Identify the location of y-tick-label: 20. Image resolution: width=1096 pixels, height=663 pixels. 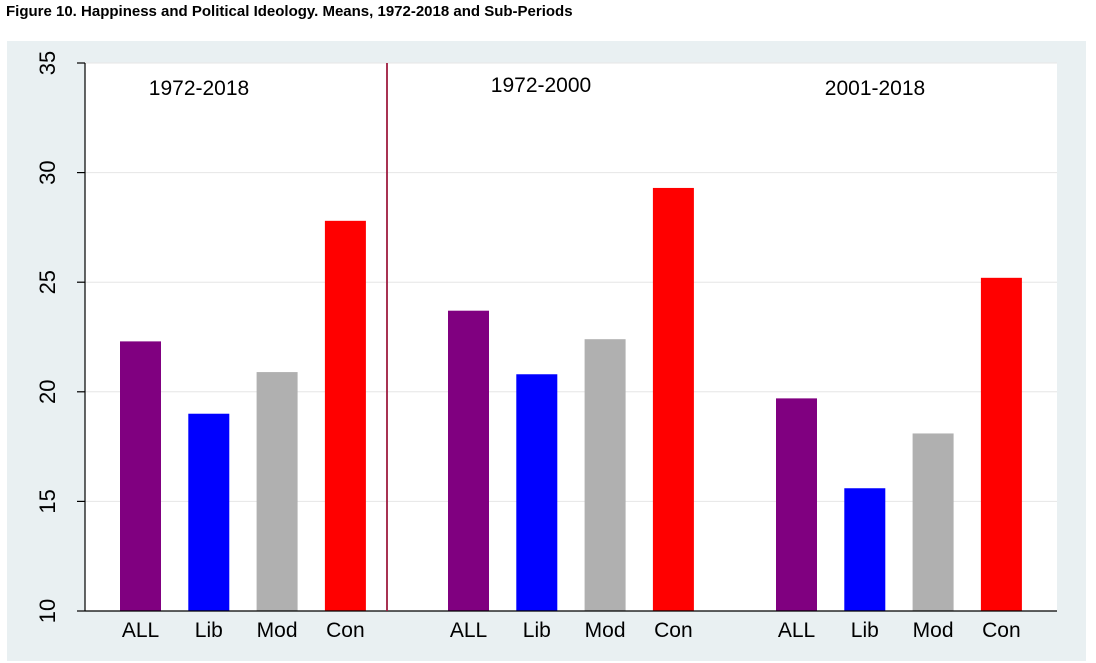
(47, 392).